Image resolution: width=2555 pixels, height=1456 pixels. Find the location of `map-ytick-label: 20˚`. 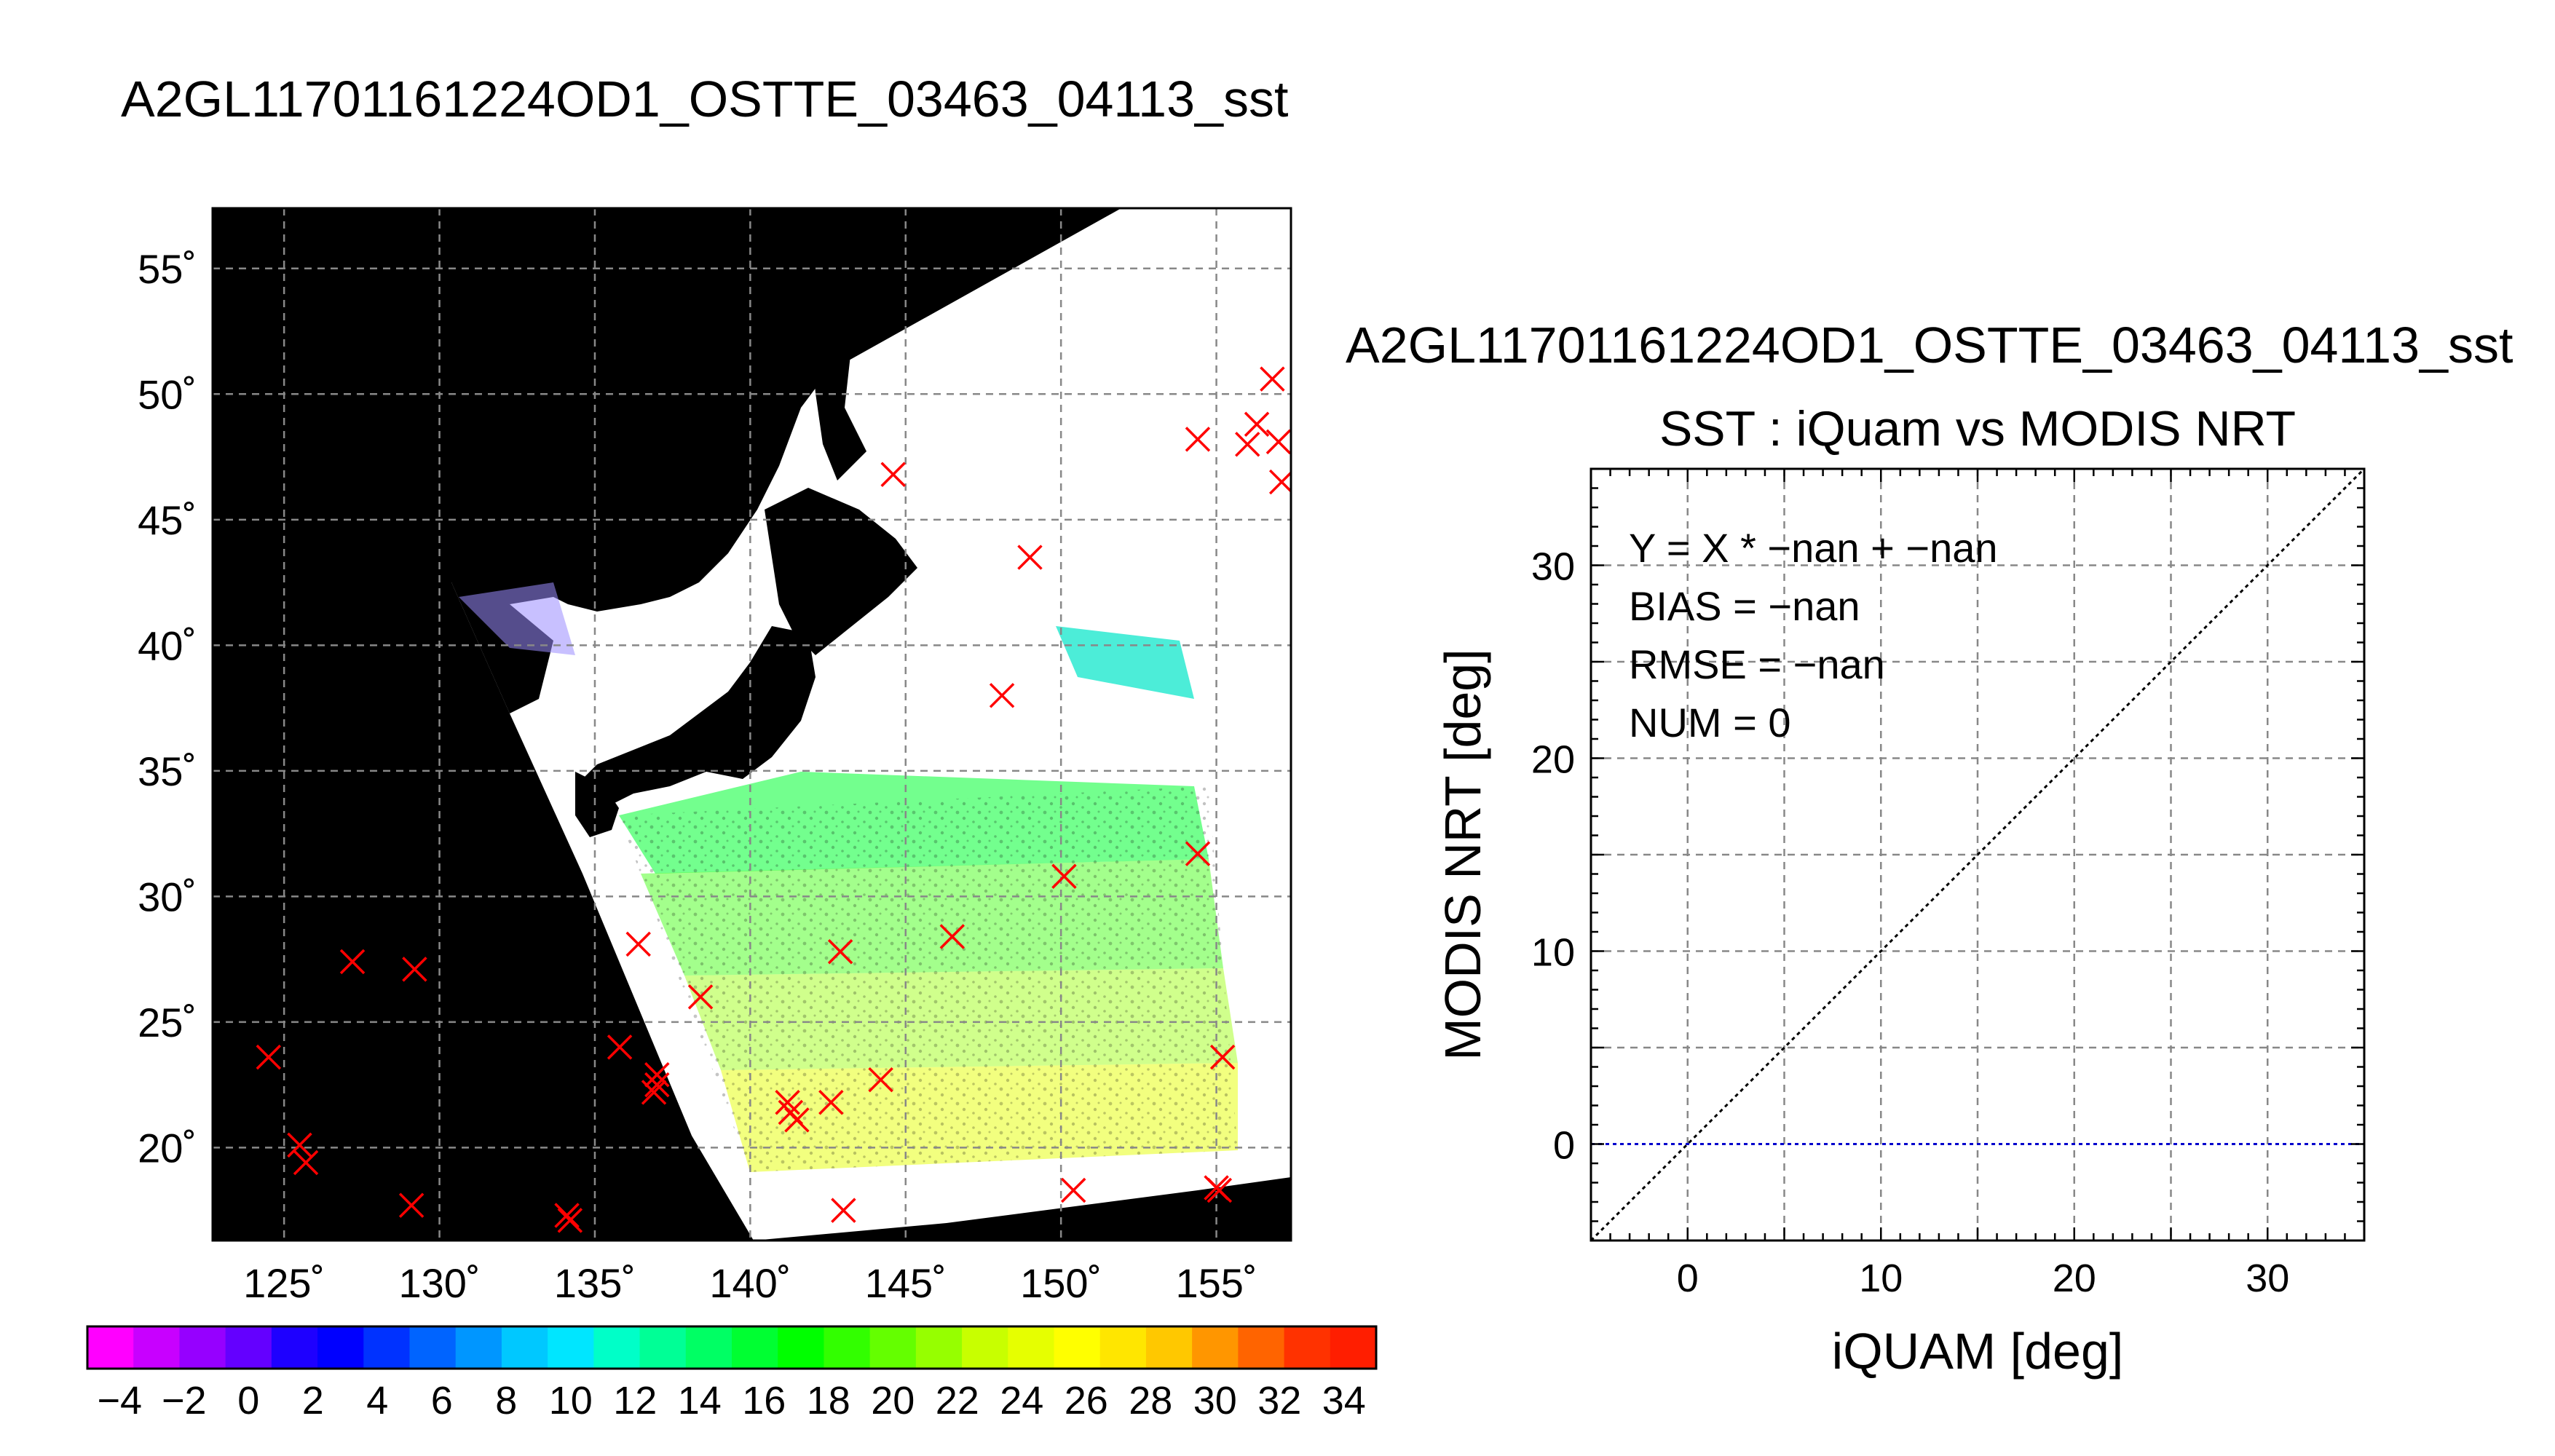

map-ytick-label: 20˚ is located at coordinates (167, 1148).